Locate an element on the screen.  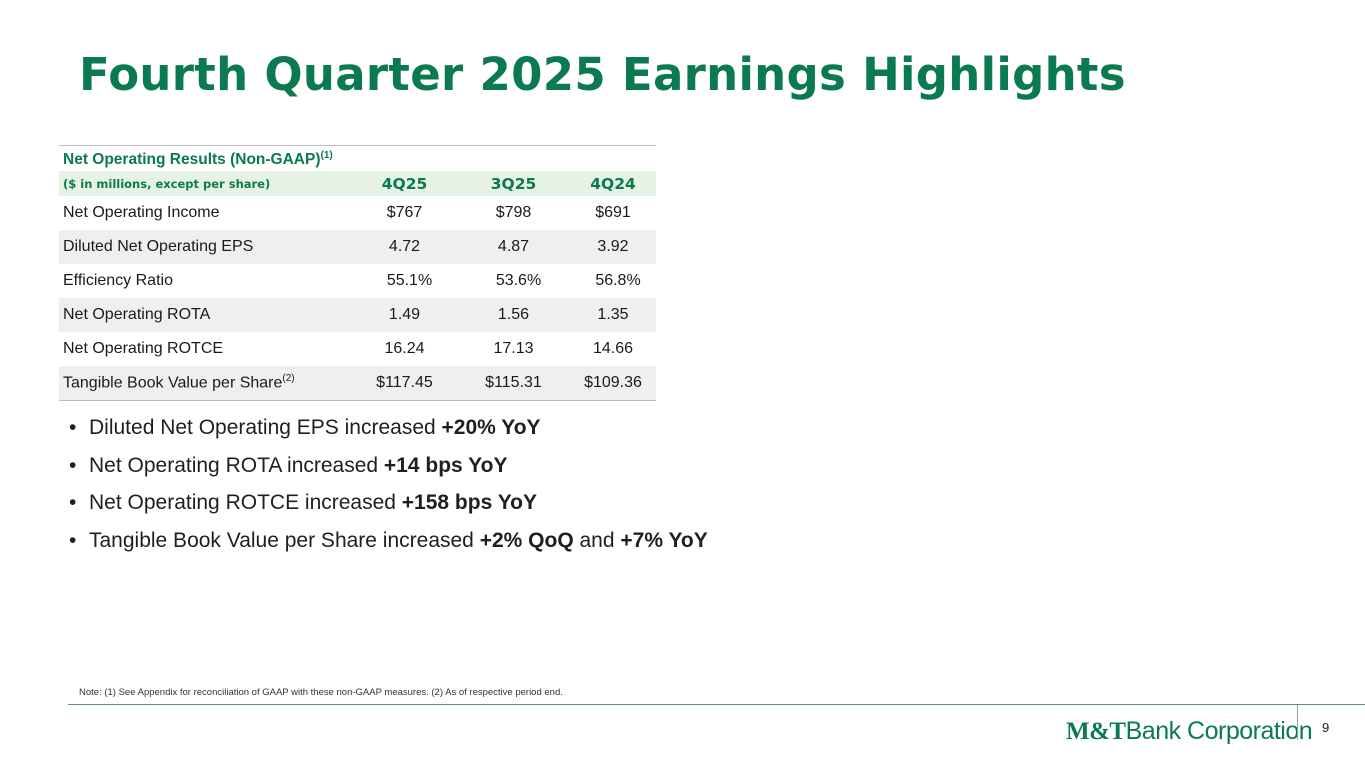
bullet-text: Net Operating ROTCE increased is located at coordinates (245, 502).